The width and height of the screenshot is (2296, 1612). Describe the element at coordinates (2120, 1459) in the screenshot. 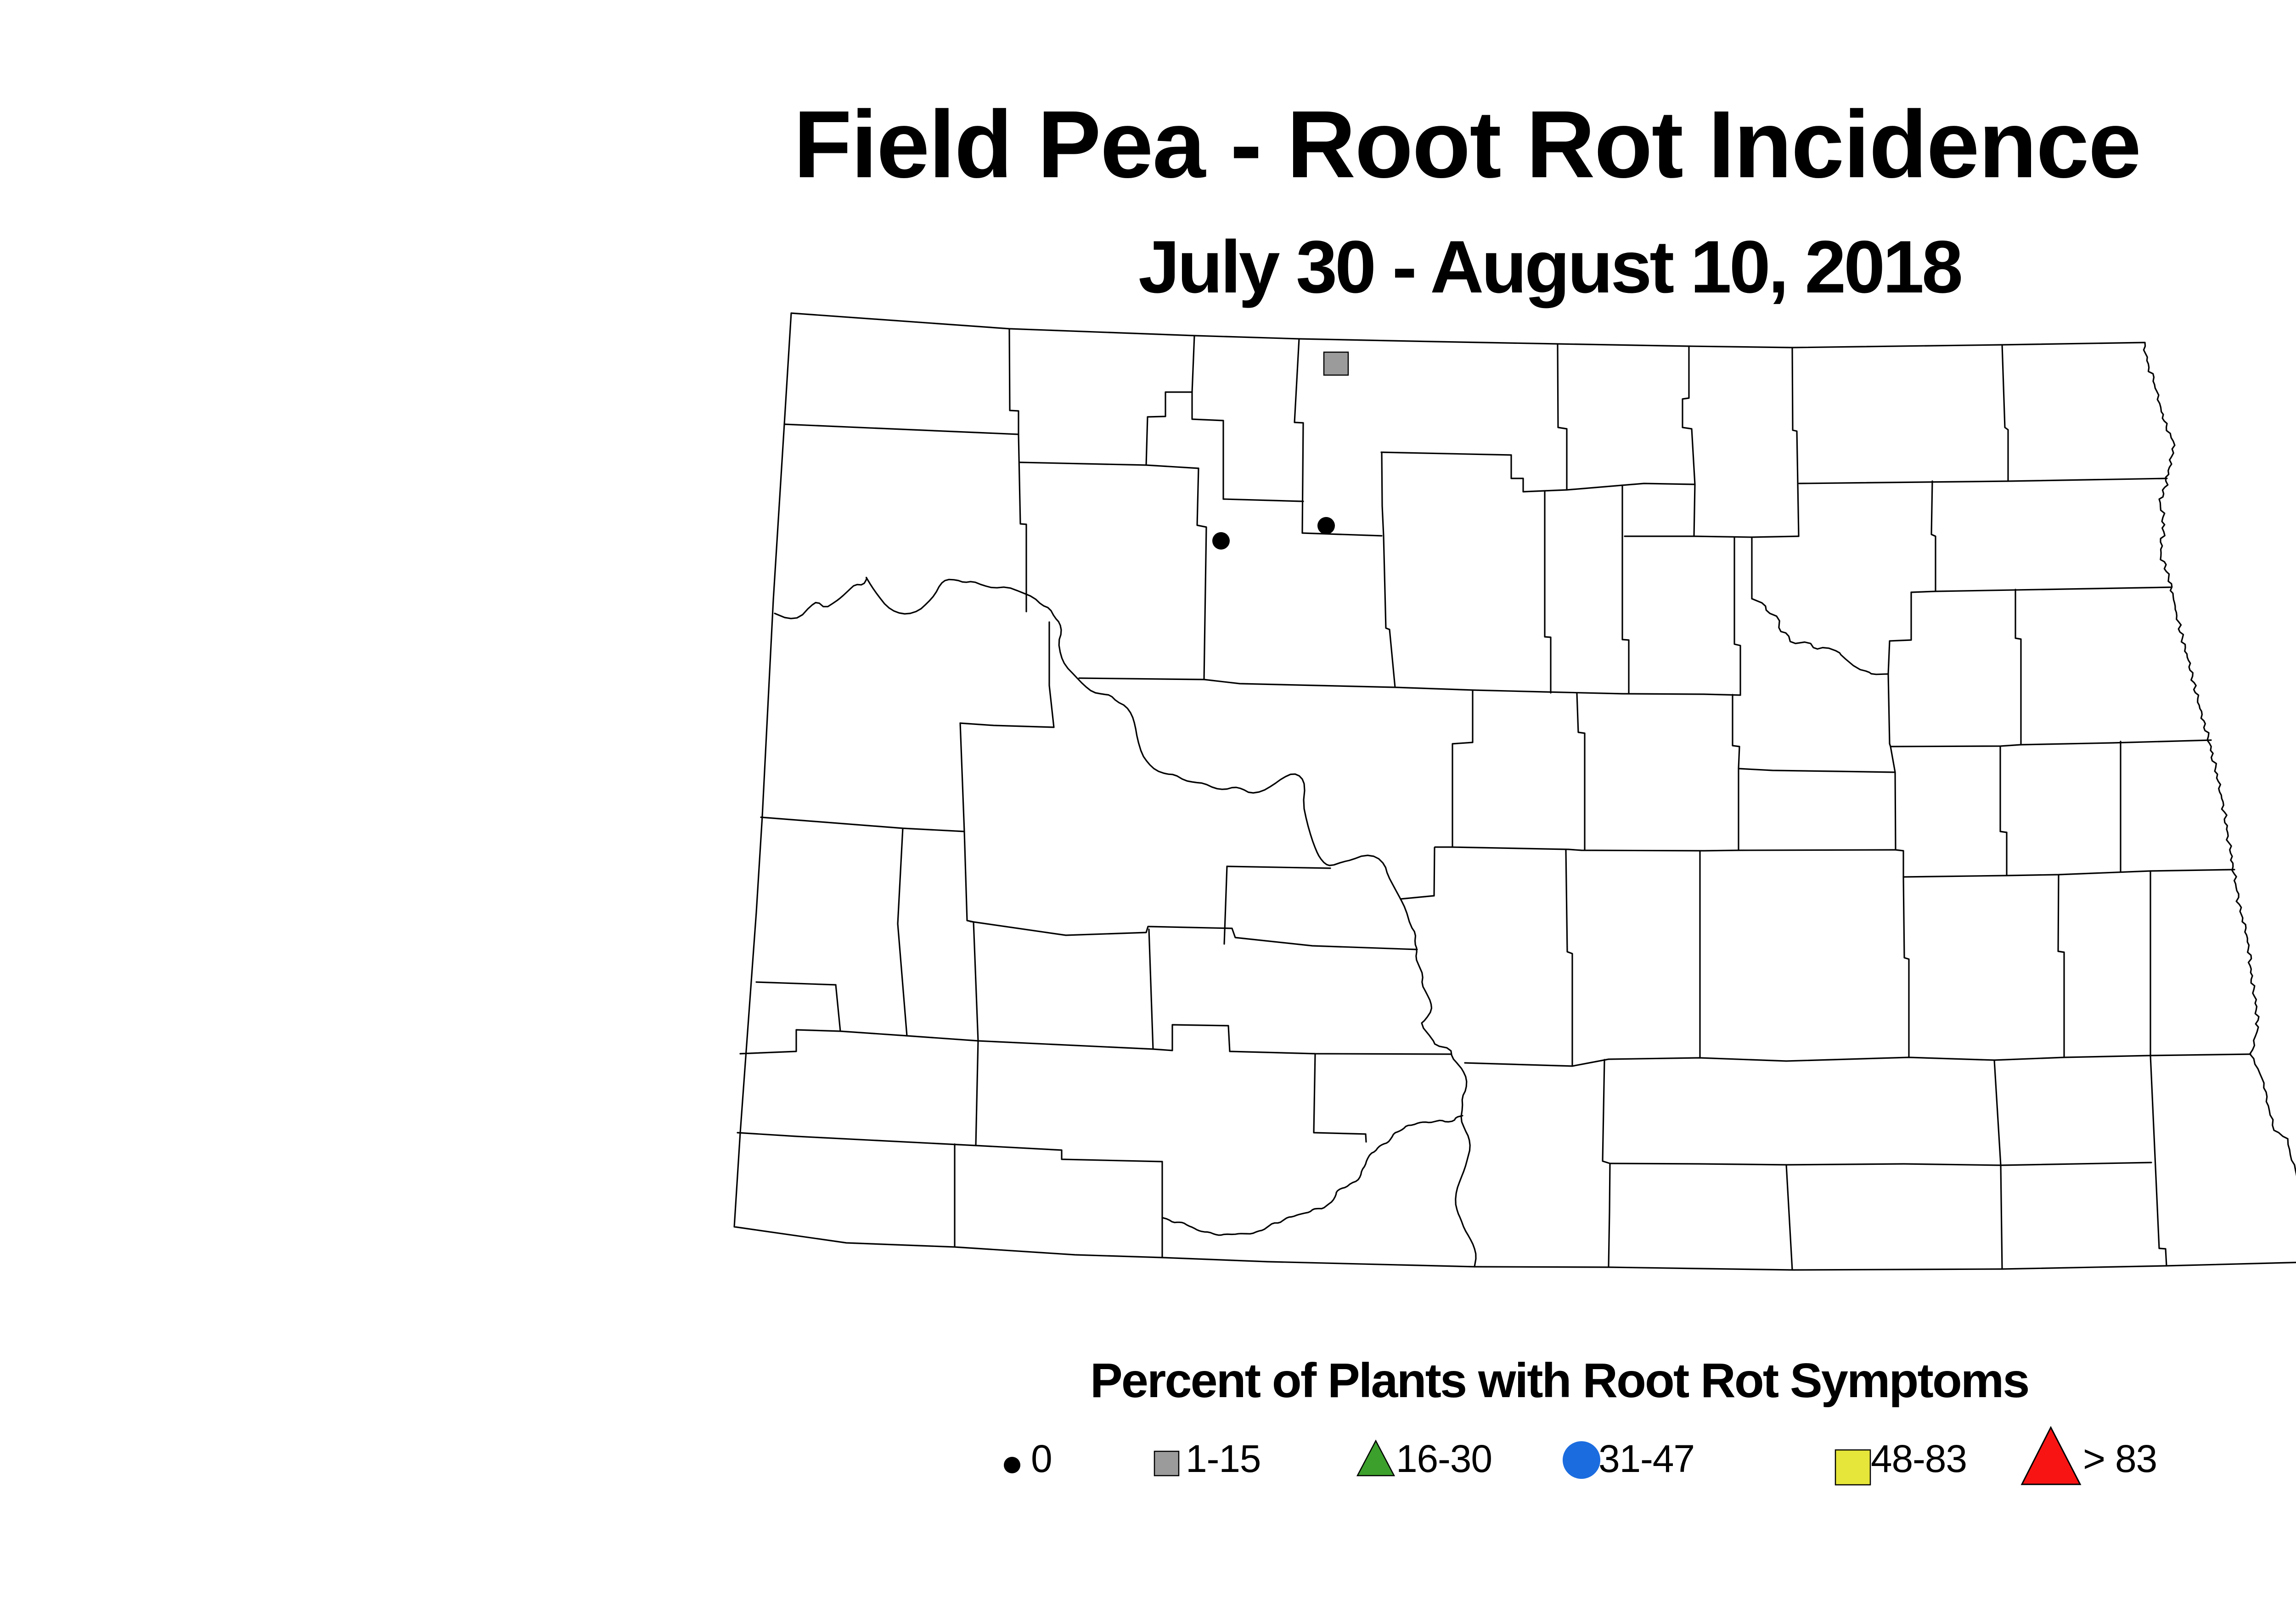

I see `svg-text: > 83` at that location.